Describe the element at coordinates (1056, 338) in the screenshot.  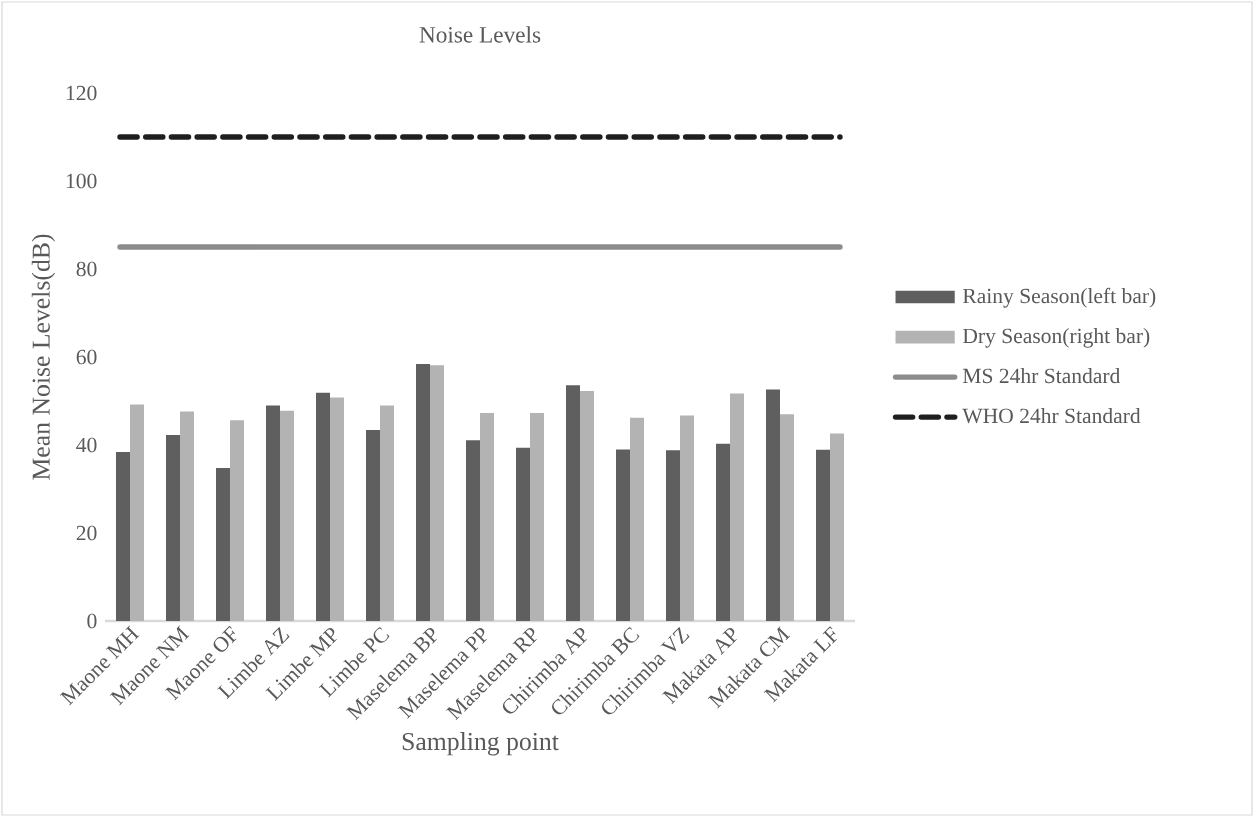
I see `legend-label: Dry Season(right bar)` at that location.